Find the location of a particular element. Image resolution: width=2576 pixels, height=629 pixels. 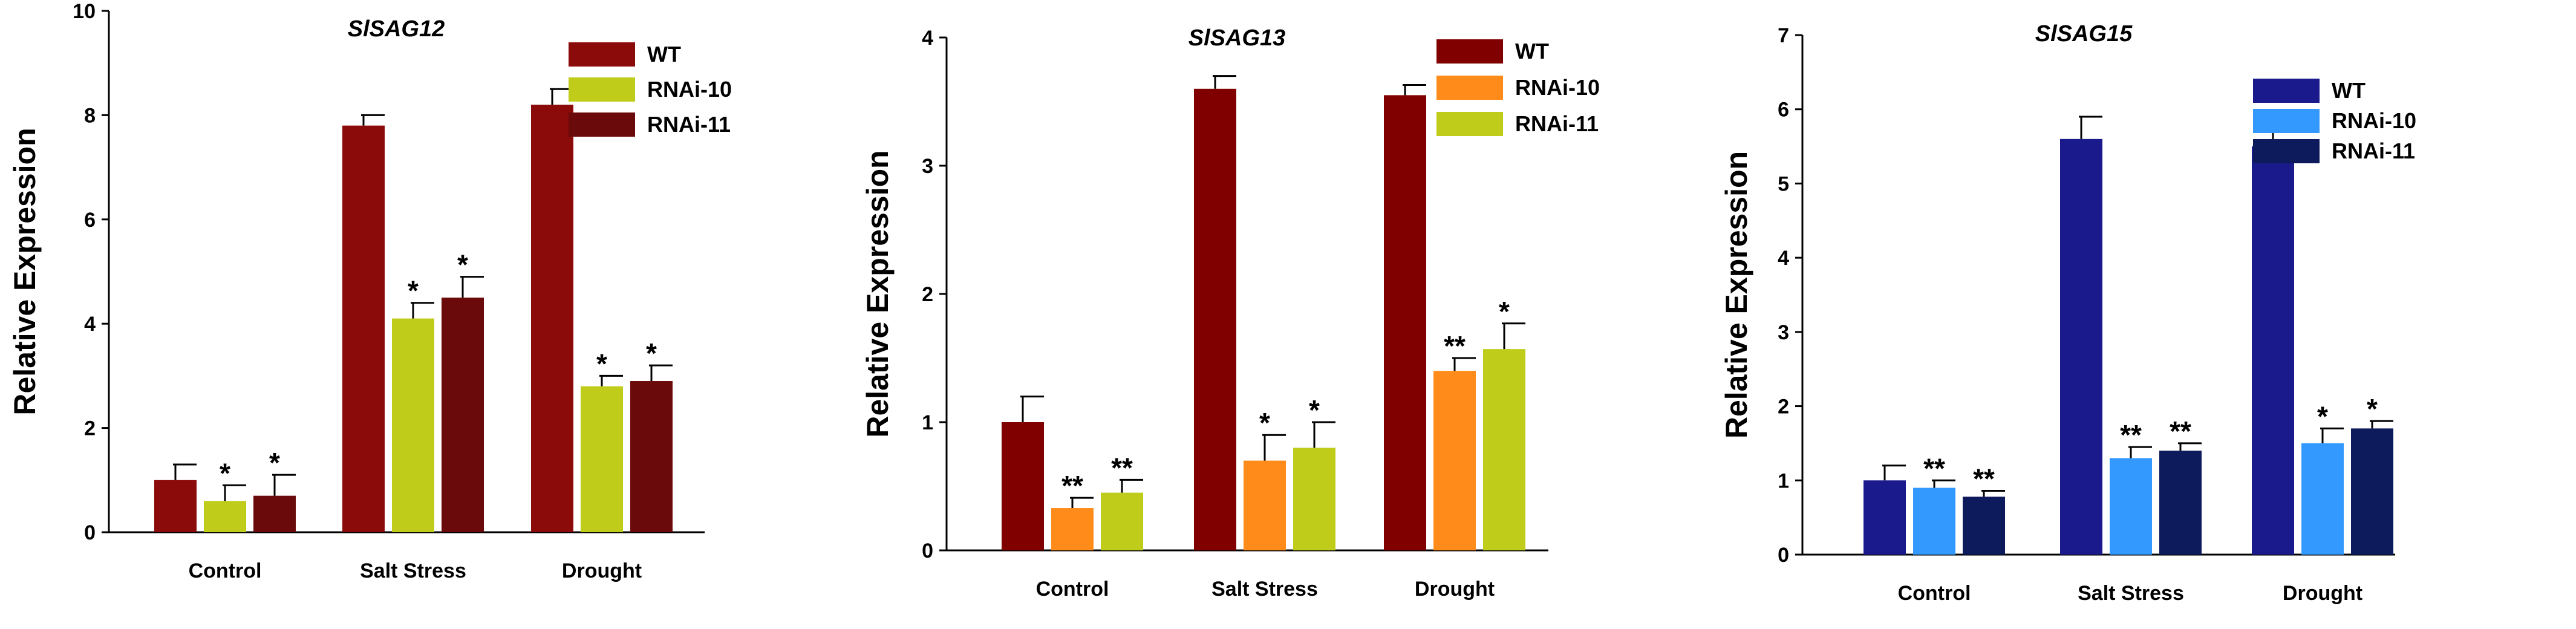

y-tick-label: 5 is located at coordinates (1783, 183).